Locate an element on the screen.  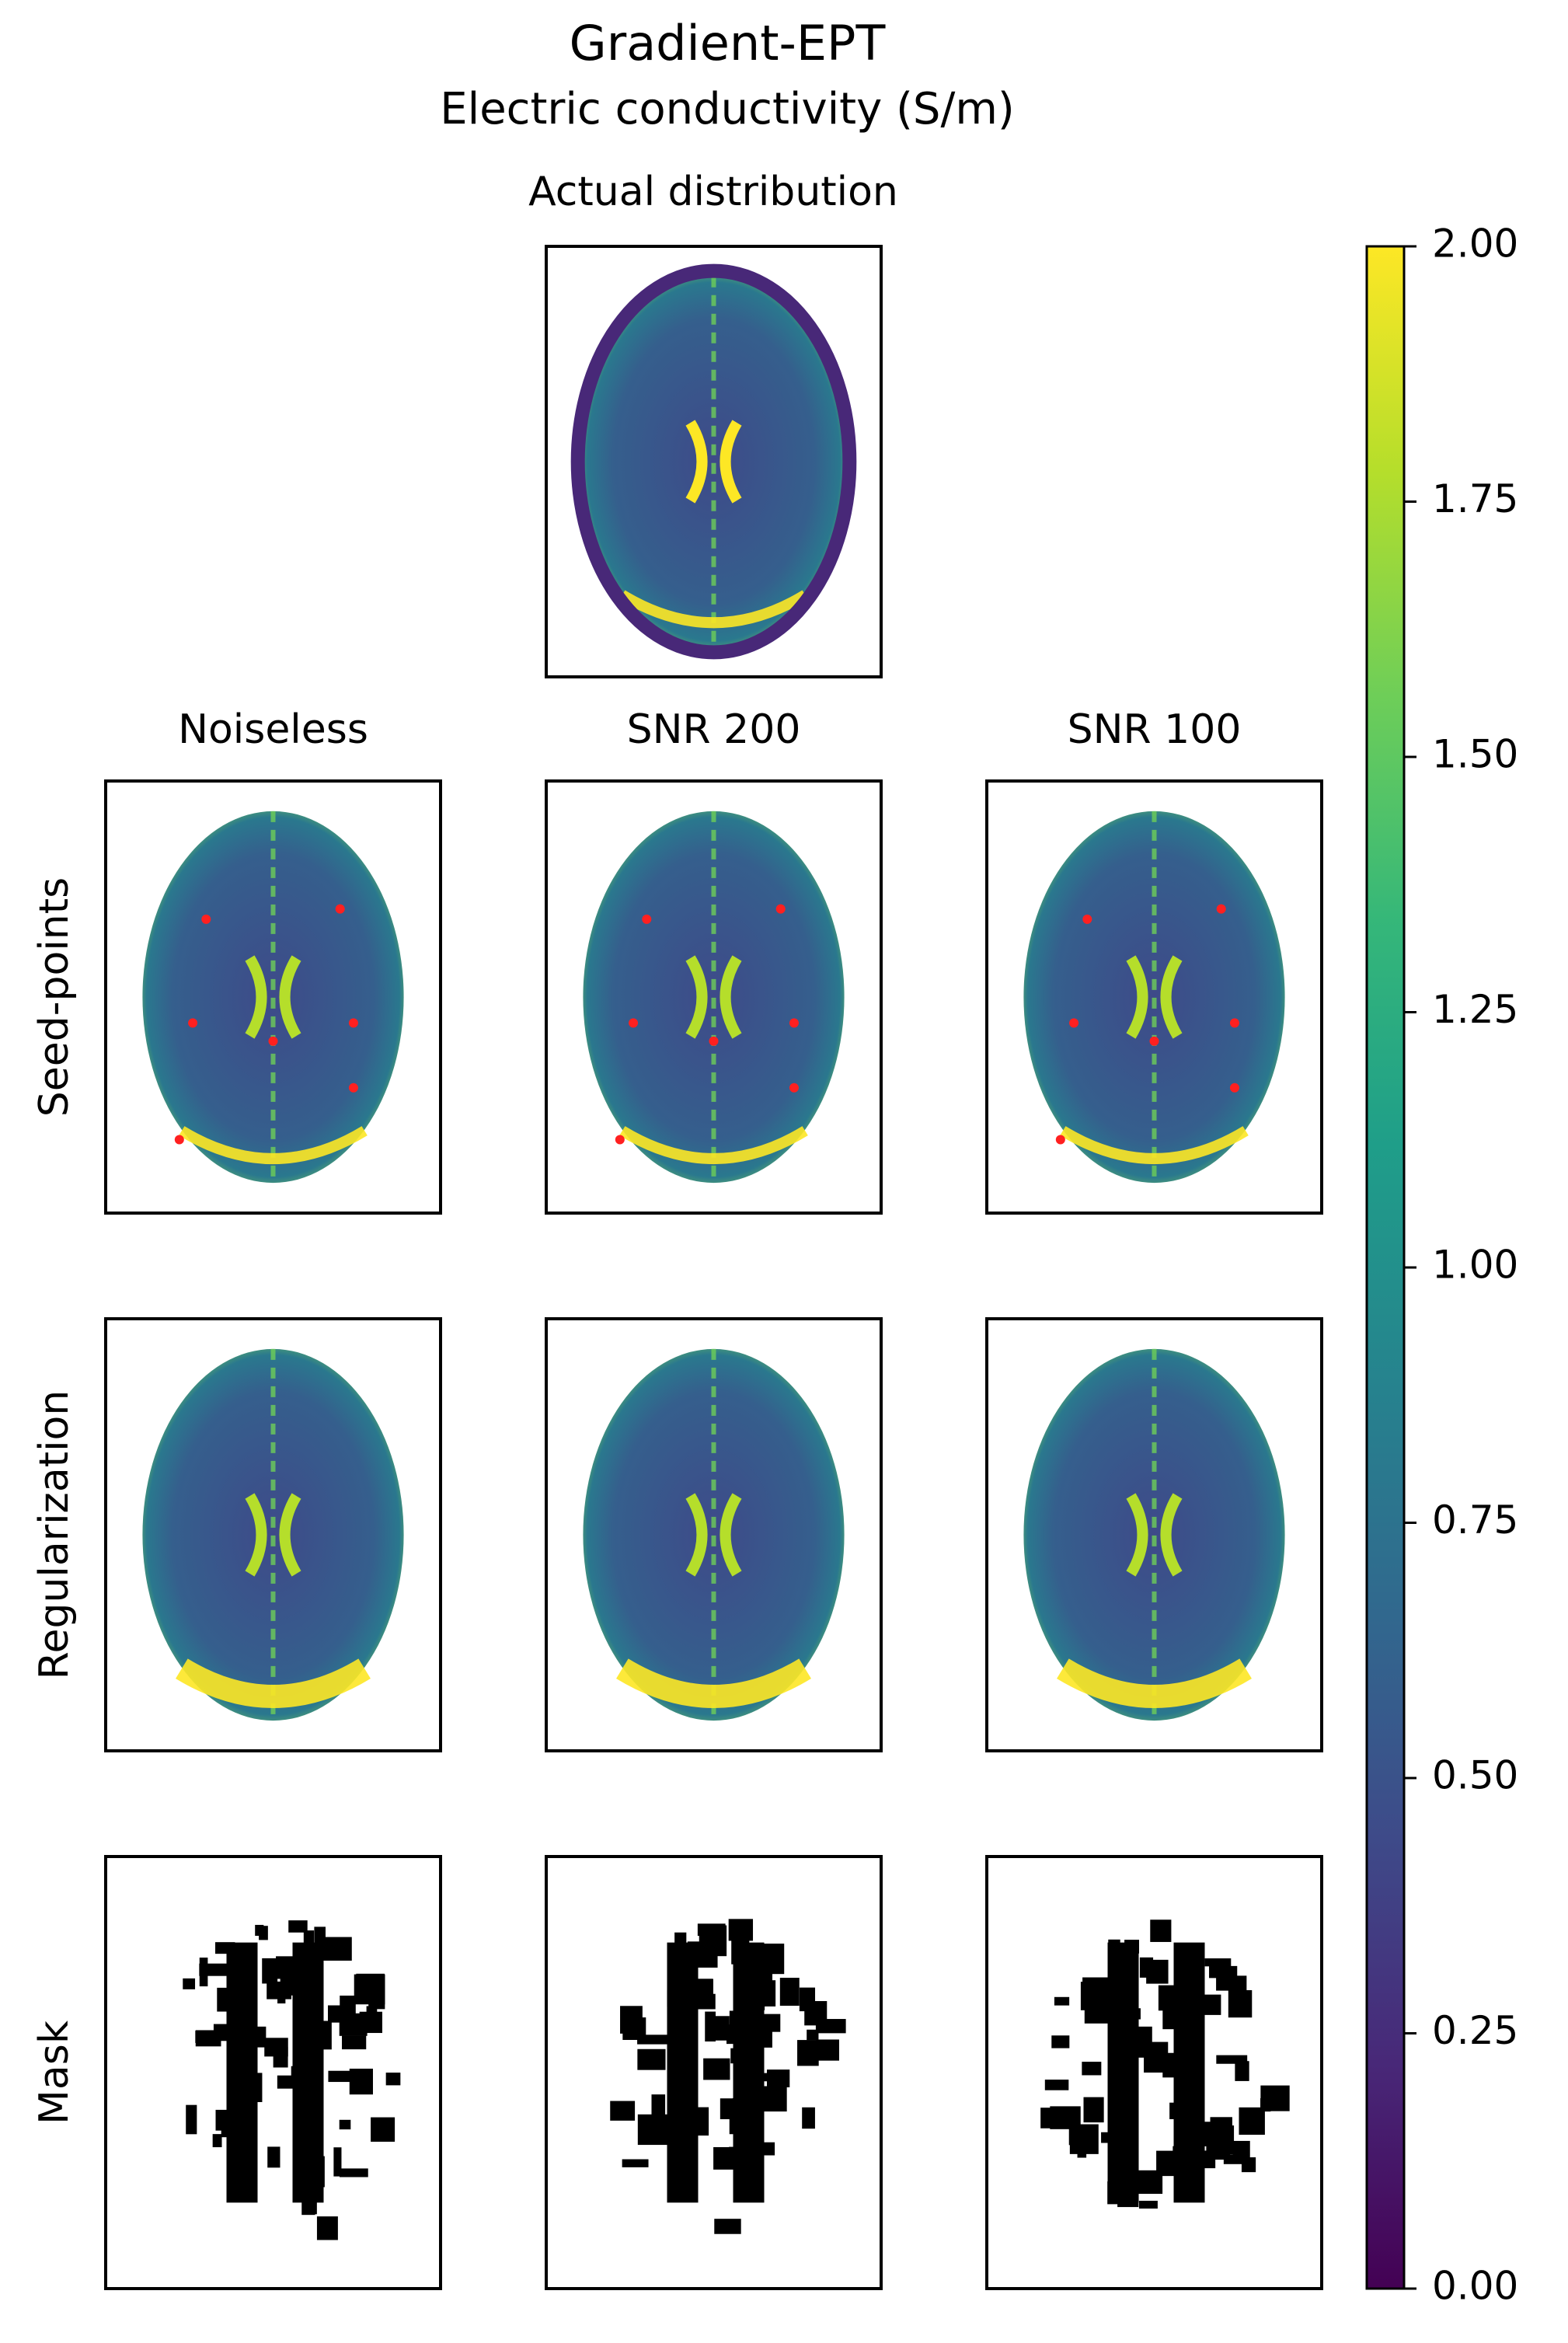
column-title: SNR 200 is located at coordinates (714, 729).